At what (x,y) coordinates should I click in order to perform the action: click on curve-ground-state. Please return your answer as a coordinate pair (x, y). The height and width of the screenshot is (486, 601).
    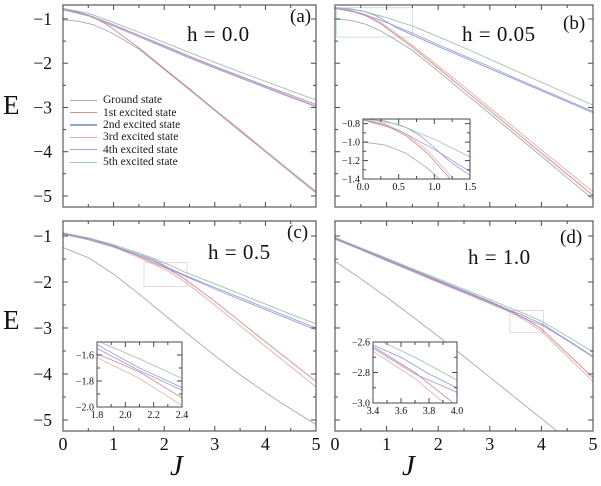
    Looking at the image, I should click on (402, 160).